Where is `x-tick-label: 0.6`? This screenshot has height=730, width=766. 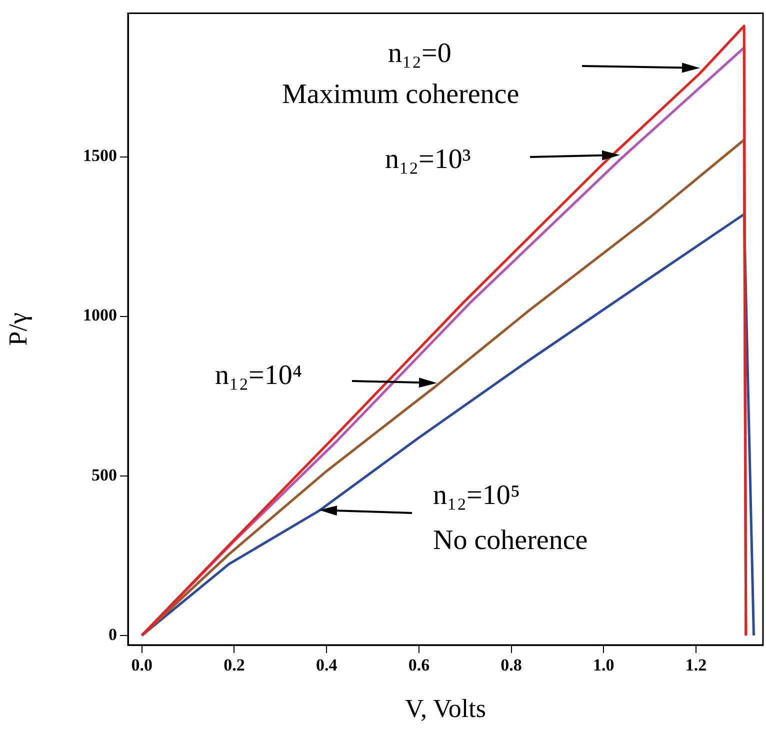
x-tick-label: 0.6 is located at coordinates (419, 665).